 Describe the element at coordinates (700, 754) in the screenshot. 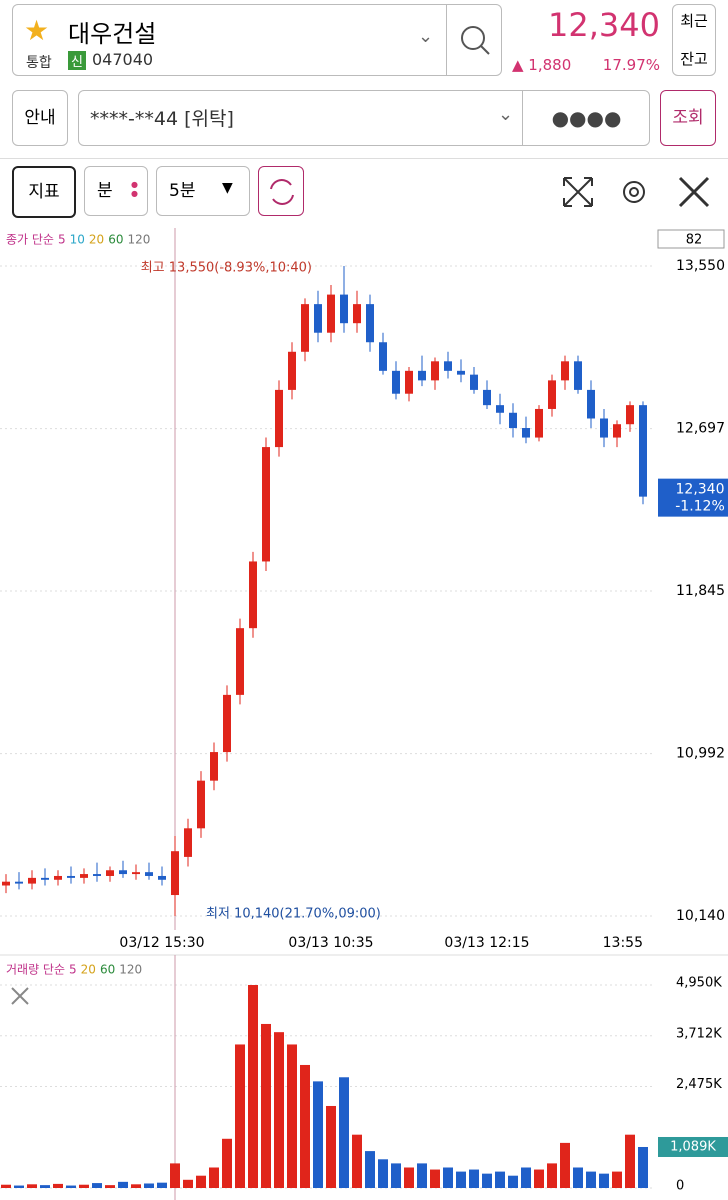

I see `y-tick-label: 10,992` at that location.